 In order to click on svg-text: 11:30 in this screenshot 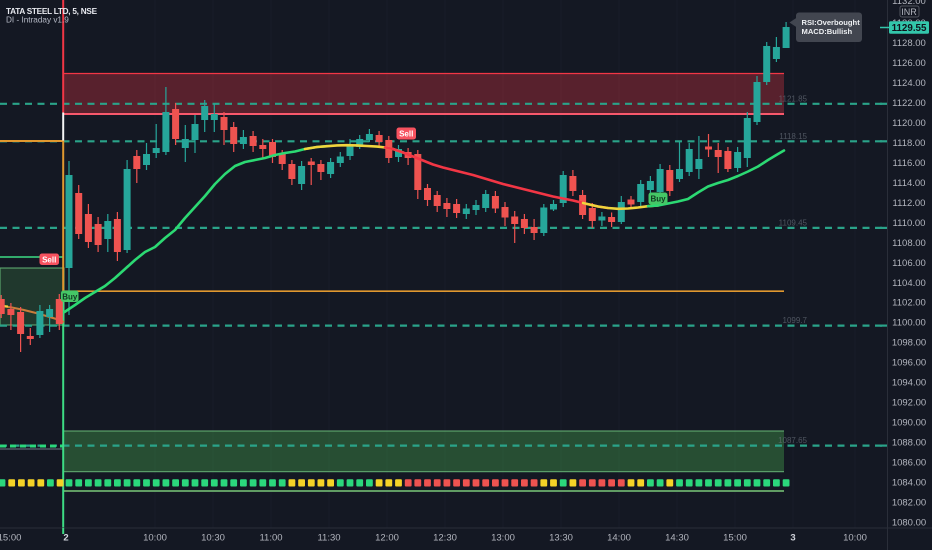, I will do `click(328, 538)`.